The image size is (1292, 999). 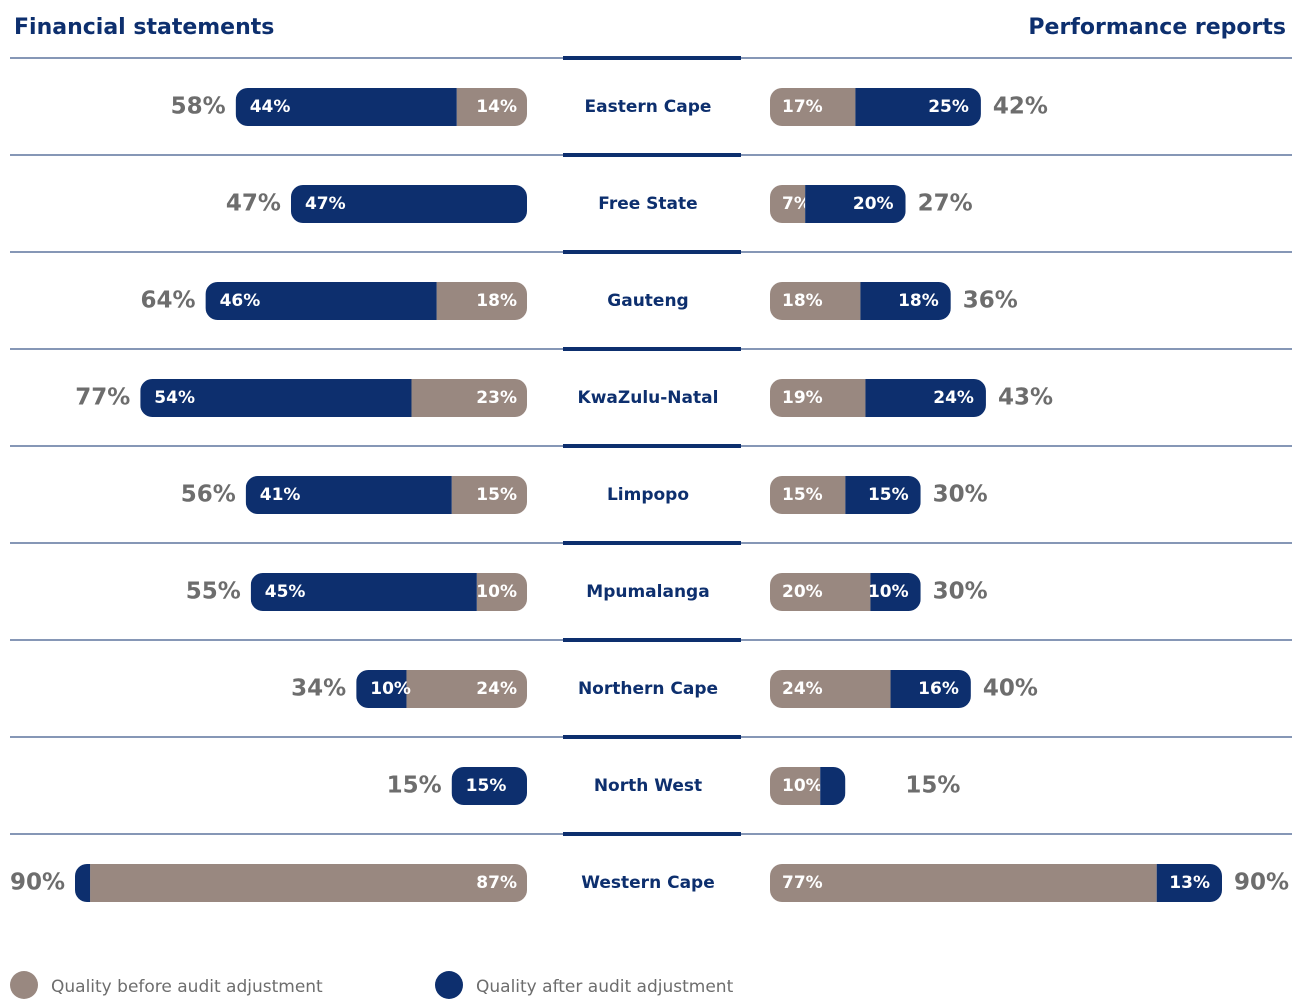 I want to click on legend-label: Quality before audit adjustment, so click(x=187, y=987).